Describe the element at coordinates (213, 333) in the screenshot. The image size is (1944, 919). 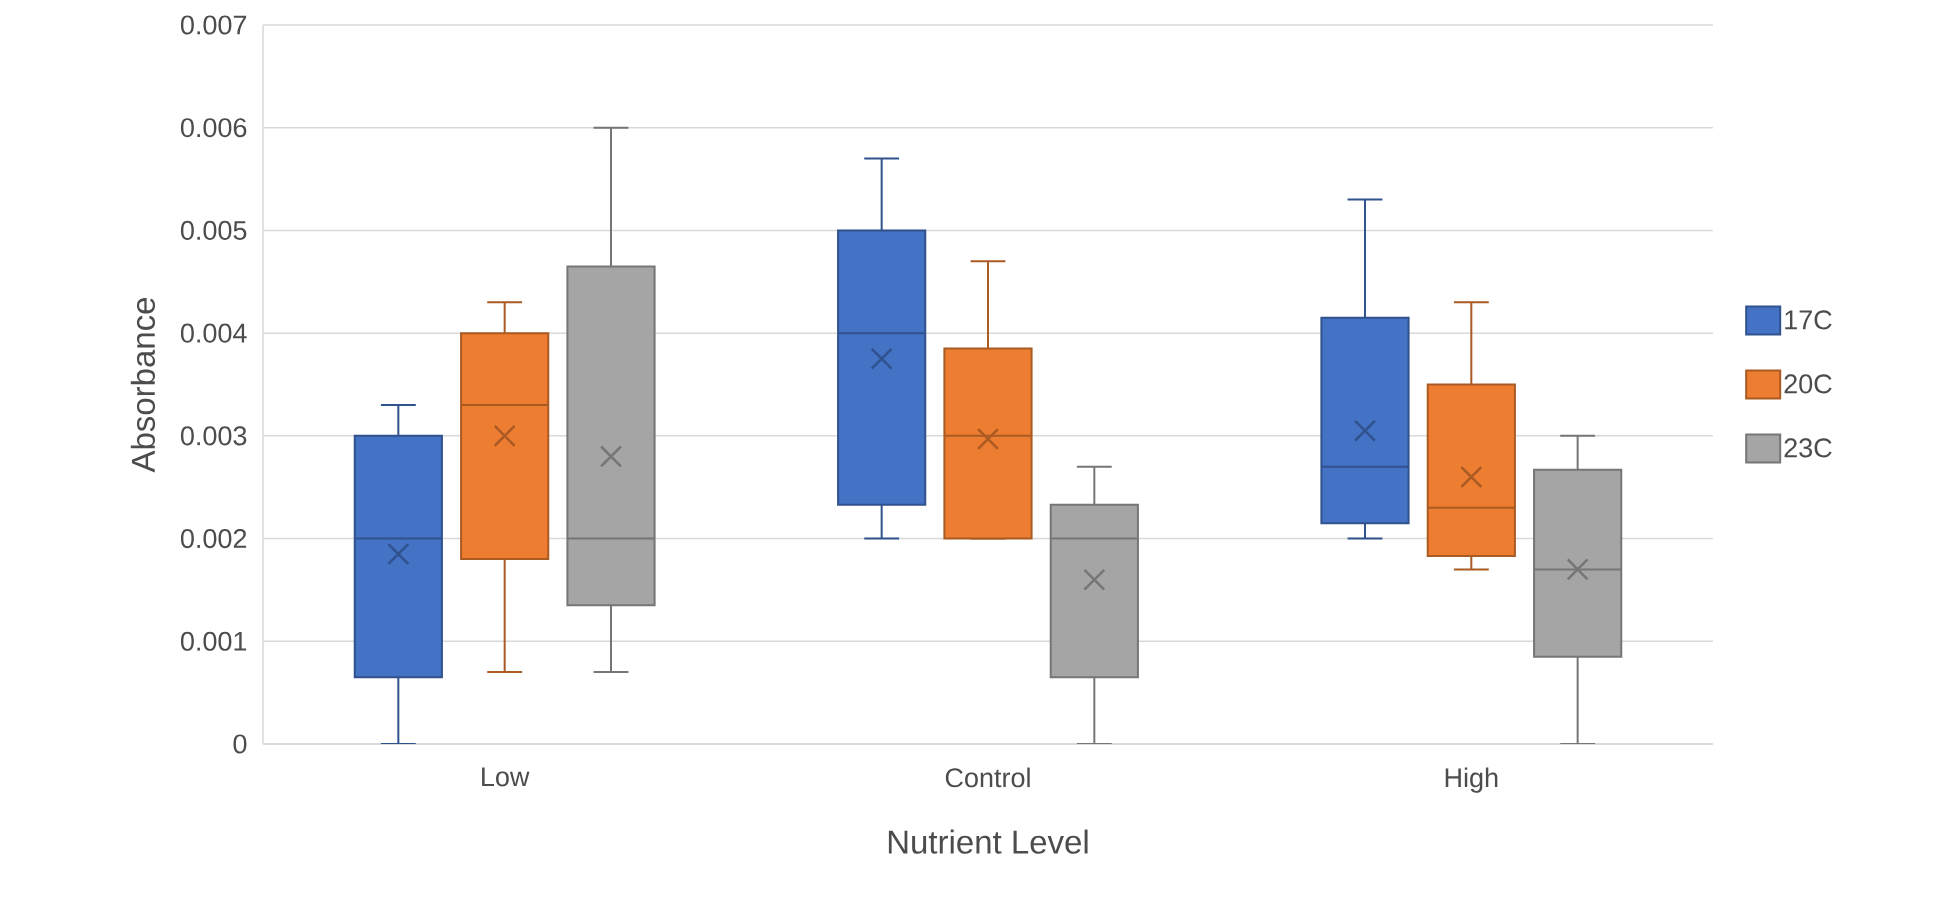
I see `y-tick-label: 0.004` at that location.